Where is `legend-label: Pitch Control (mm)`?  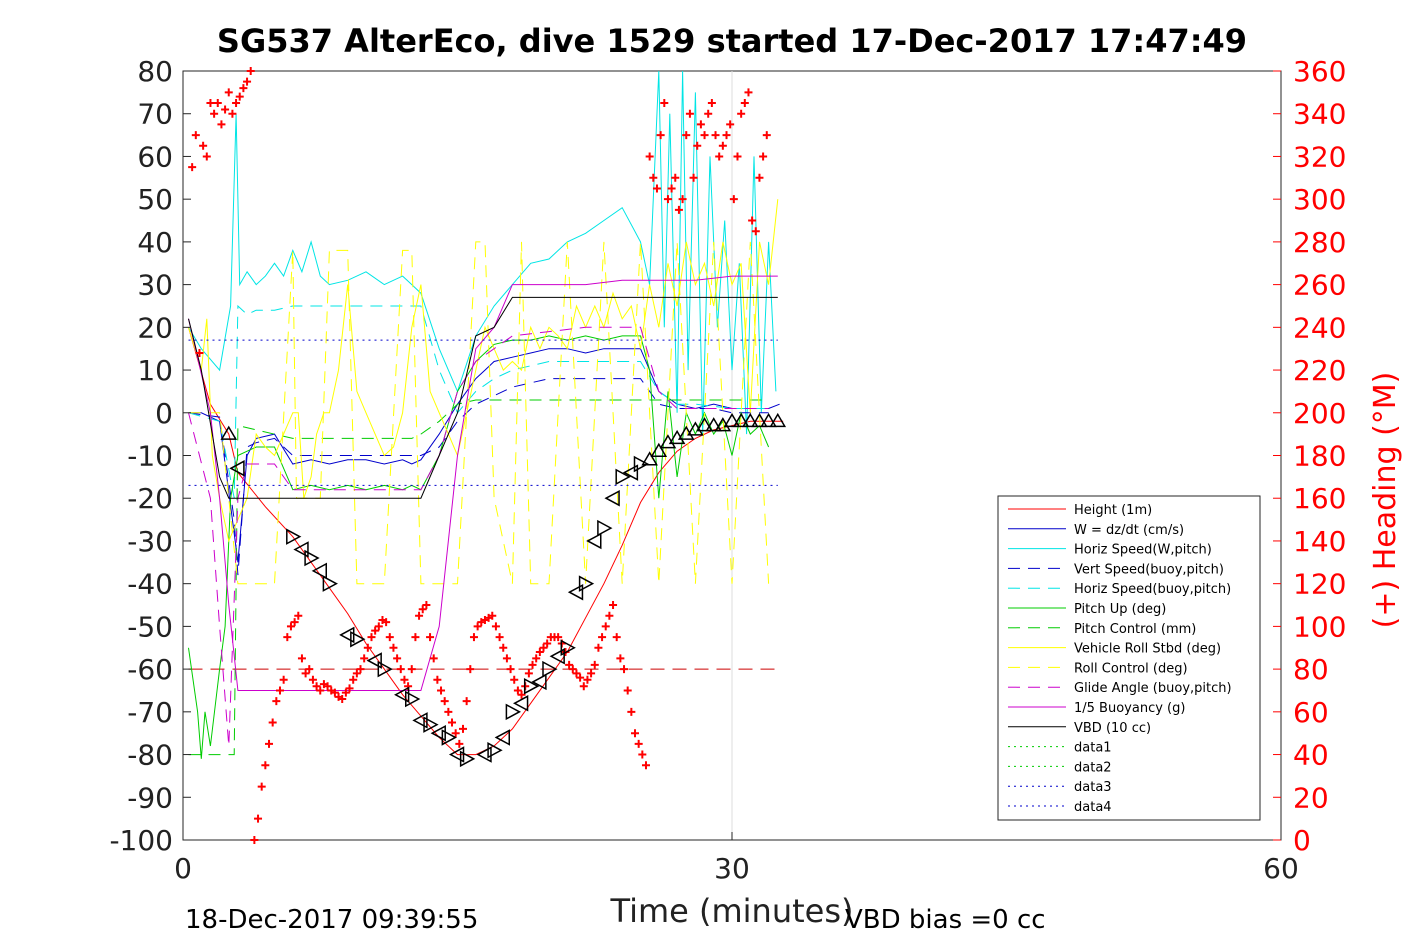 legend-label: Pitch Control (mm) is located at coordinates (1135, 629).